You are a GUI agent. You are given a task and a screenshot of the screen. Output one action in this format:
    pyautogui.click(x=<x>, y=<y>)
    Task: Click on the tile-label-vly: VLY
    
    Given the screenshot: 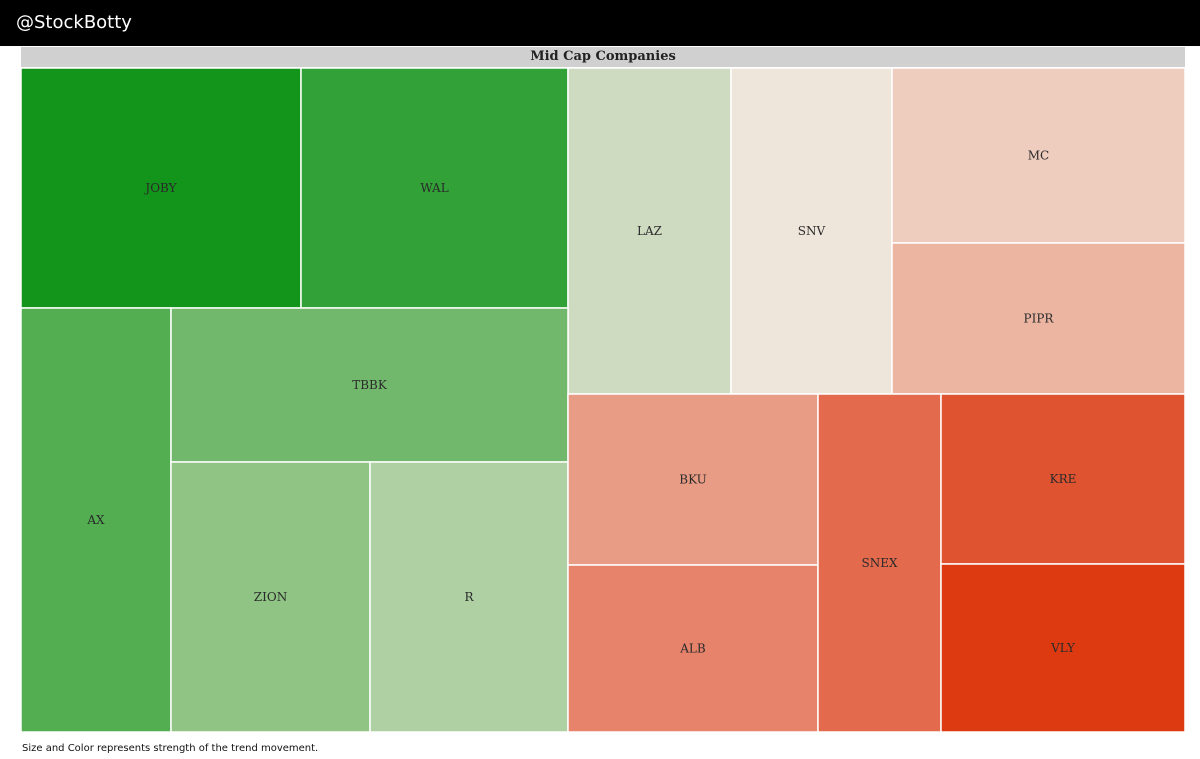 What is the action you would take?
    pyautogui.click(x=1063, y=648)
    